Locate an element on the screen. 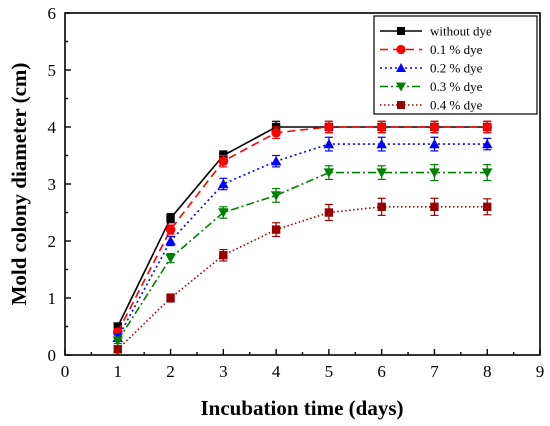 The image size is (550, 426). y-tick-label: 0 is located at coordinates (52, 355).